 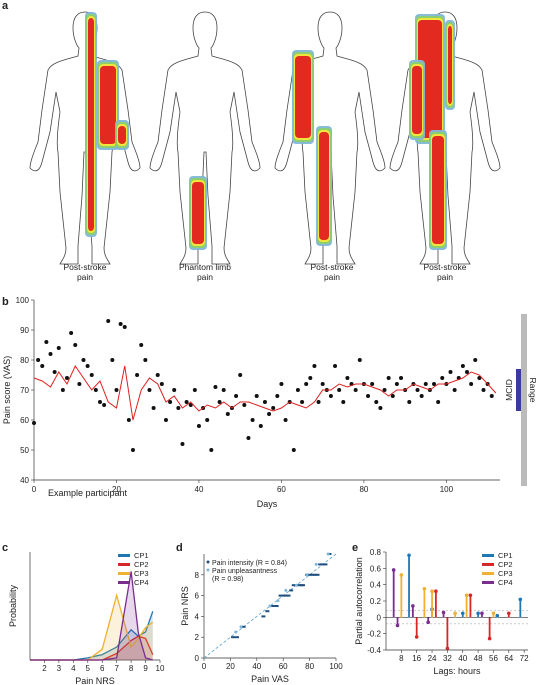 I want to click on legend-intensity: Pain intensity (R = 0.84), so click(x=249, y=563).